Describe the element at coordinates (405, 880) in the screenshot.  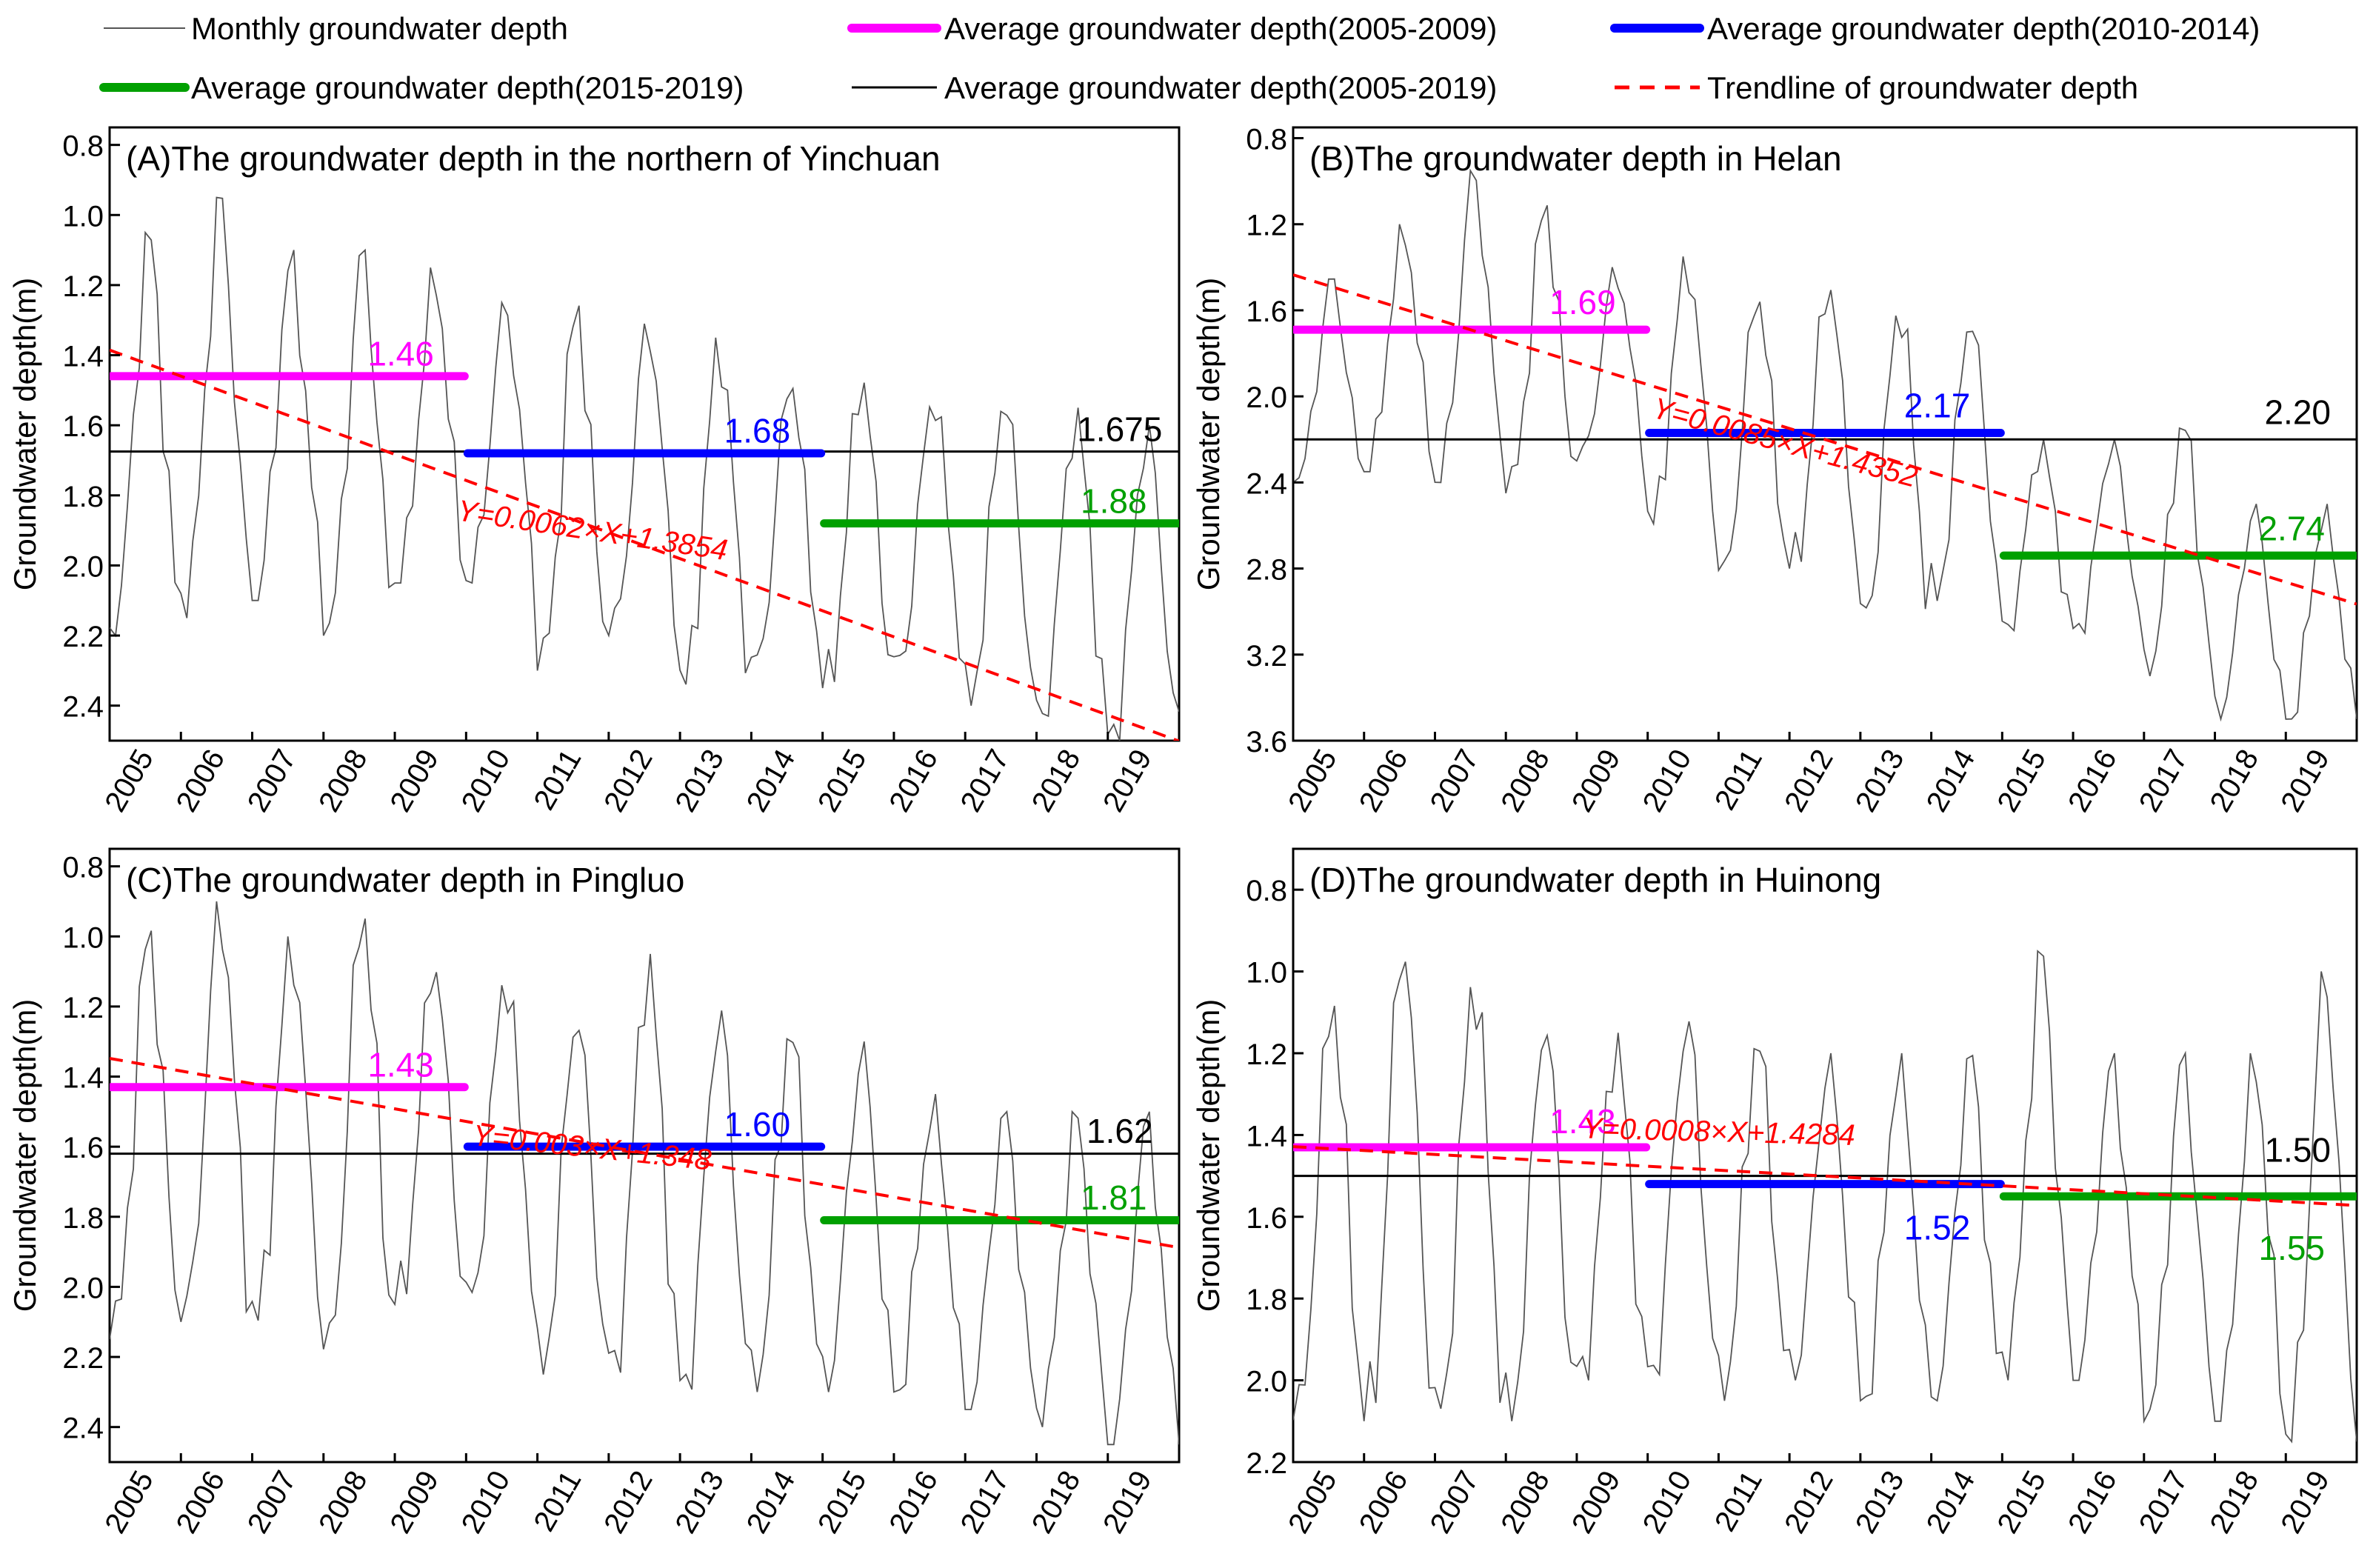
I see `panel-title: (C)The groundwater depth in Pingluo` at that location.